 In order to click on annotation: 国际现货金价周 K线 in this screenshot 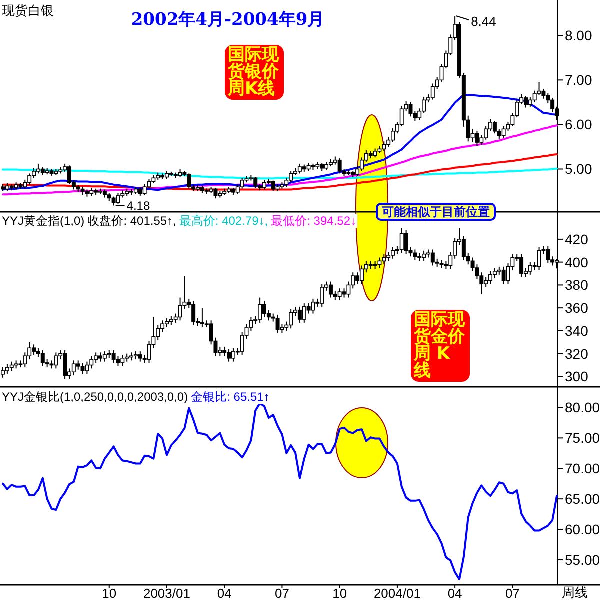, I will do `click(440, 346)`.